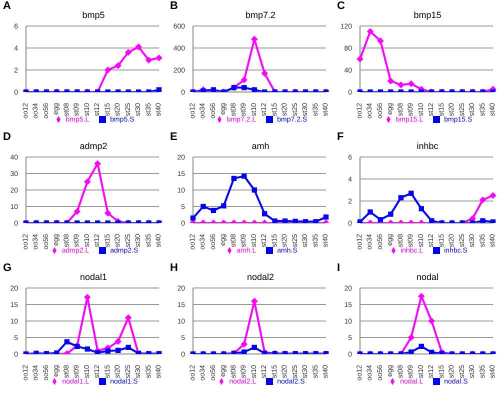  I want to click on text: B, so click(174, 6).